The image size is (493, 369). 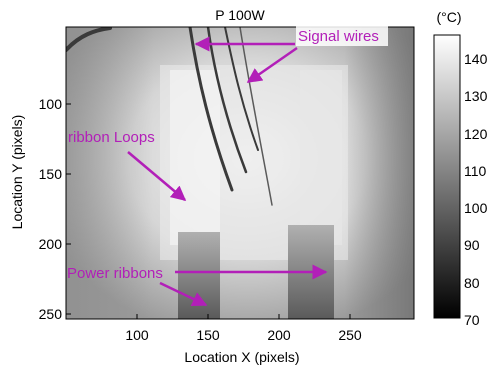 What do you see at coordinates (448, 17) in the screenshot?
I see `colorbar-unit: (°C)` at bounding box center [448, 17].